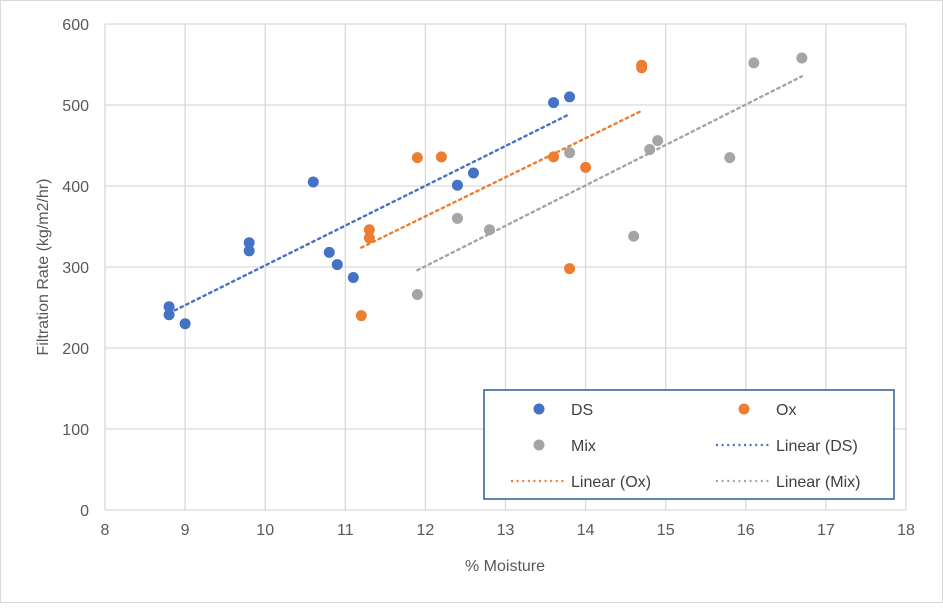  What do you see at coordinates (826, 530) in the screenshot?
I see `x-tick-label: 17` at bounding box center [826, 530].